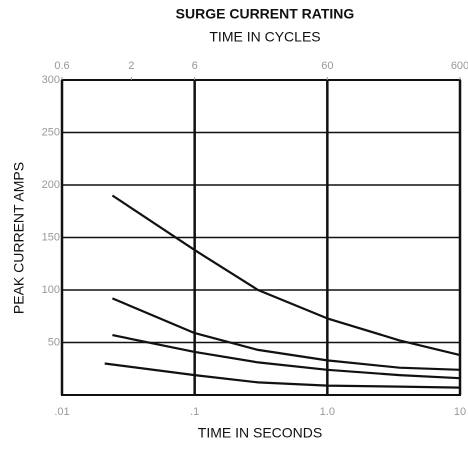 This screenshot has height=451, width=468. What do you see at coordinates (51, 290) in the screenshot?
I see `y-tick-label: 100` at bounding box center [51, 290].